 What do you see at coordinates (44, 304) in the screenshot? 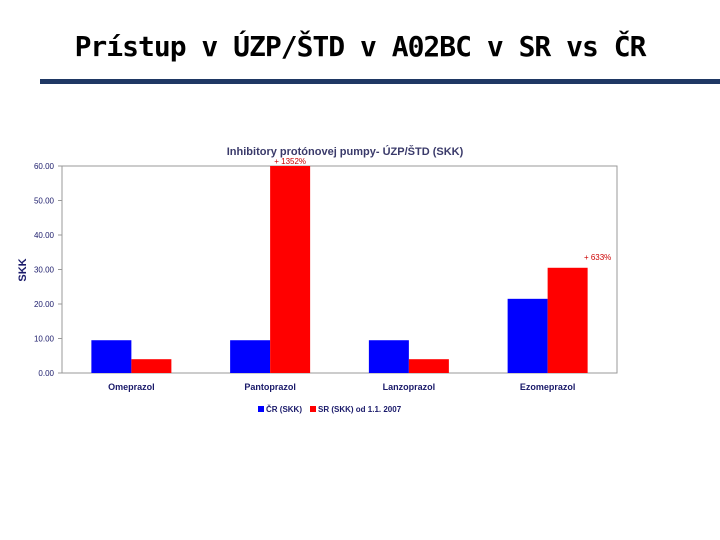
I see `y-tick-label: 20.00` at bounding box center [44, 304].